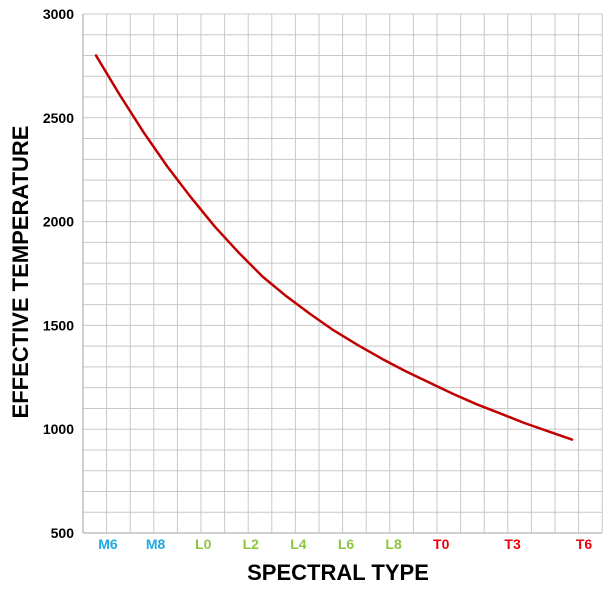 Image resolution: width=604 pixels, height=589 pixels. I want to click on x-tick-label: T3, so click(512, 544).